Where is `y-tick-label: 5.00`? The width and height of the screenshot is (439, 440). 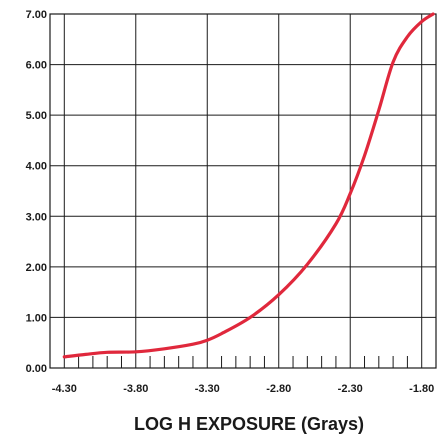 y-tick-label: 5.00 is located at coordinates (36, 116).